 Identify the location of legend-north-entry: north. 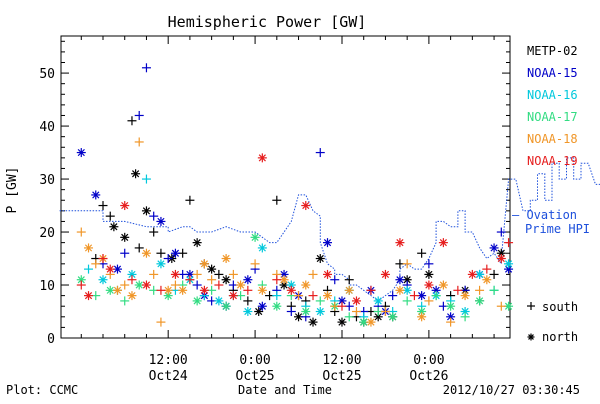
(552, 337).